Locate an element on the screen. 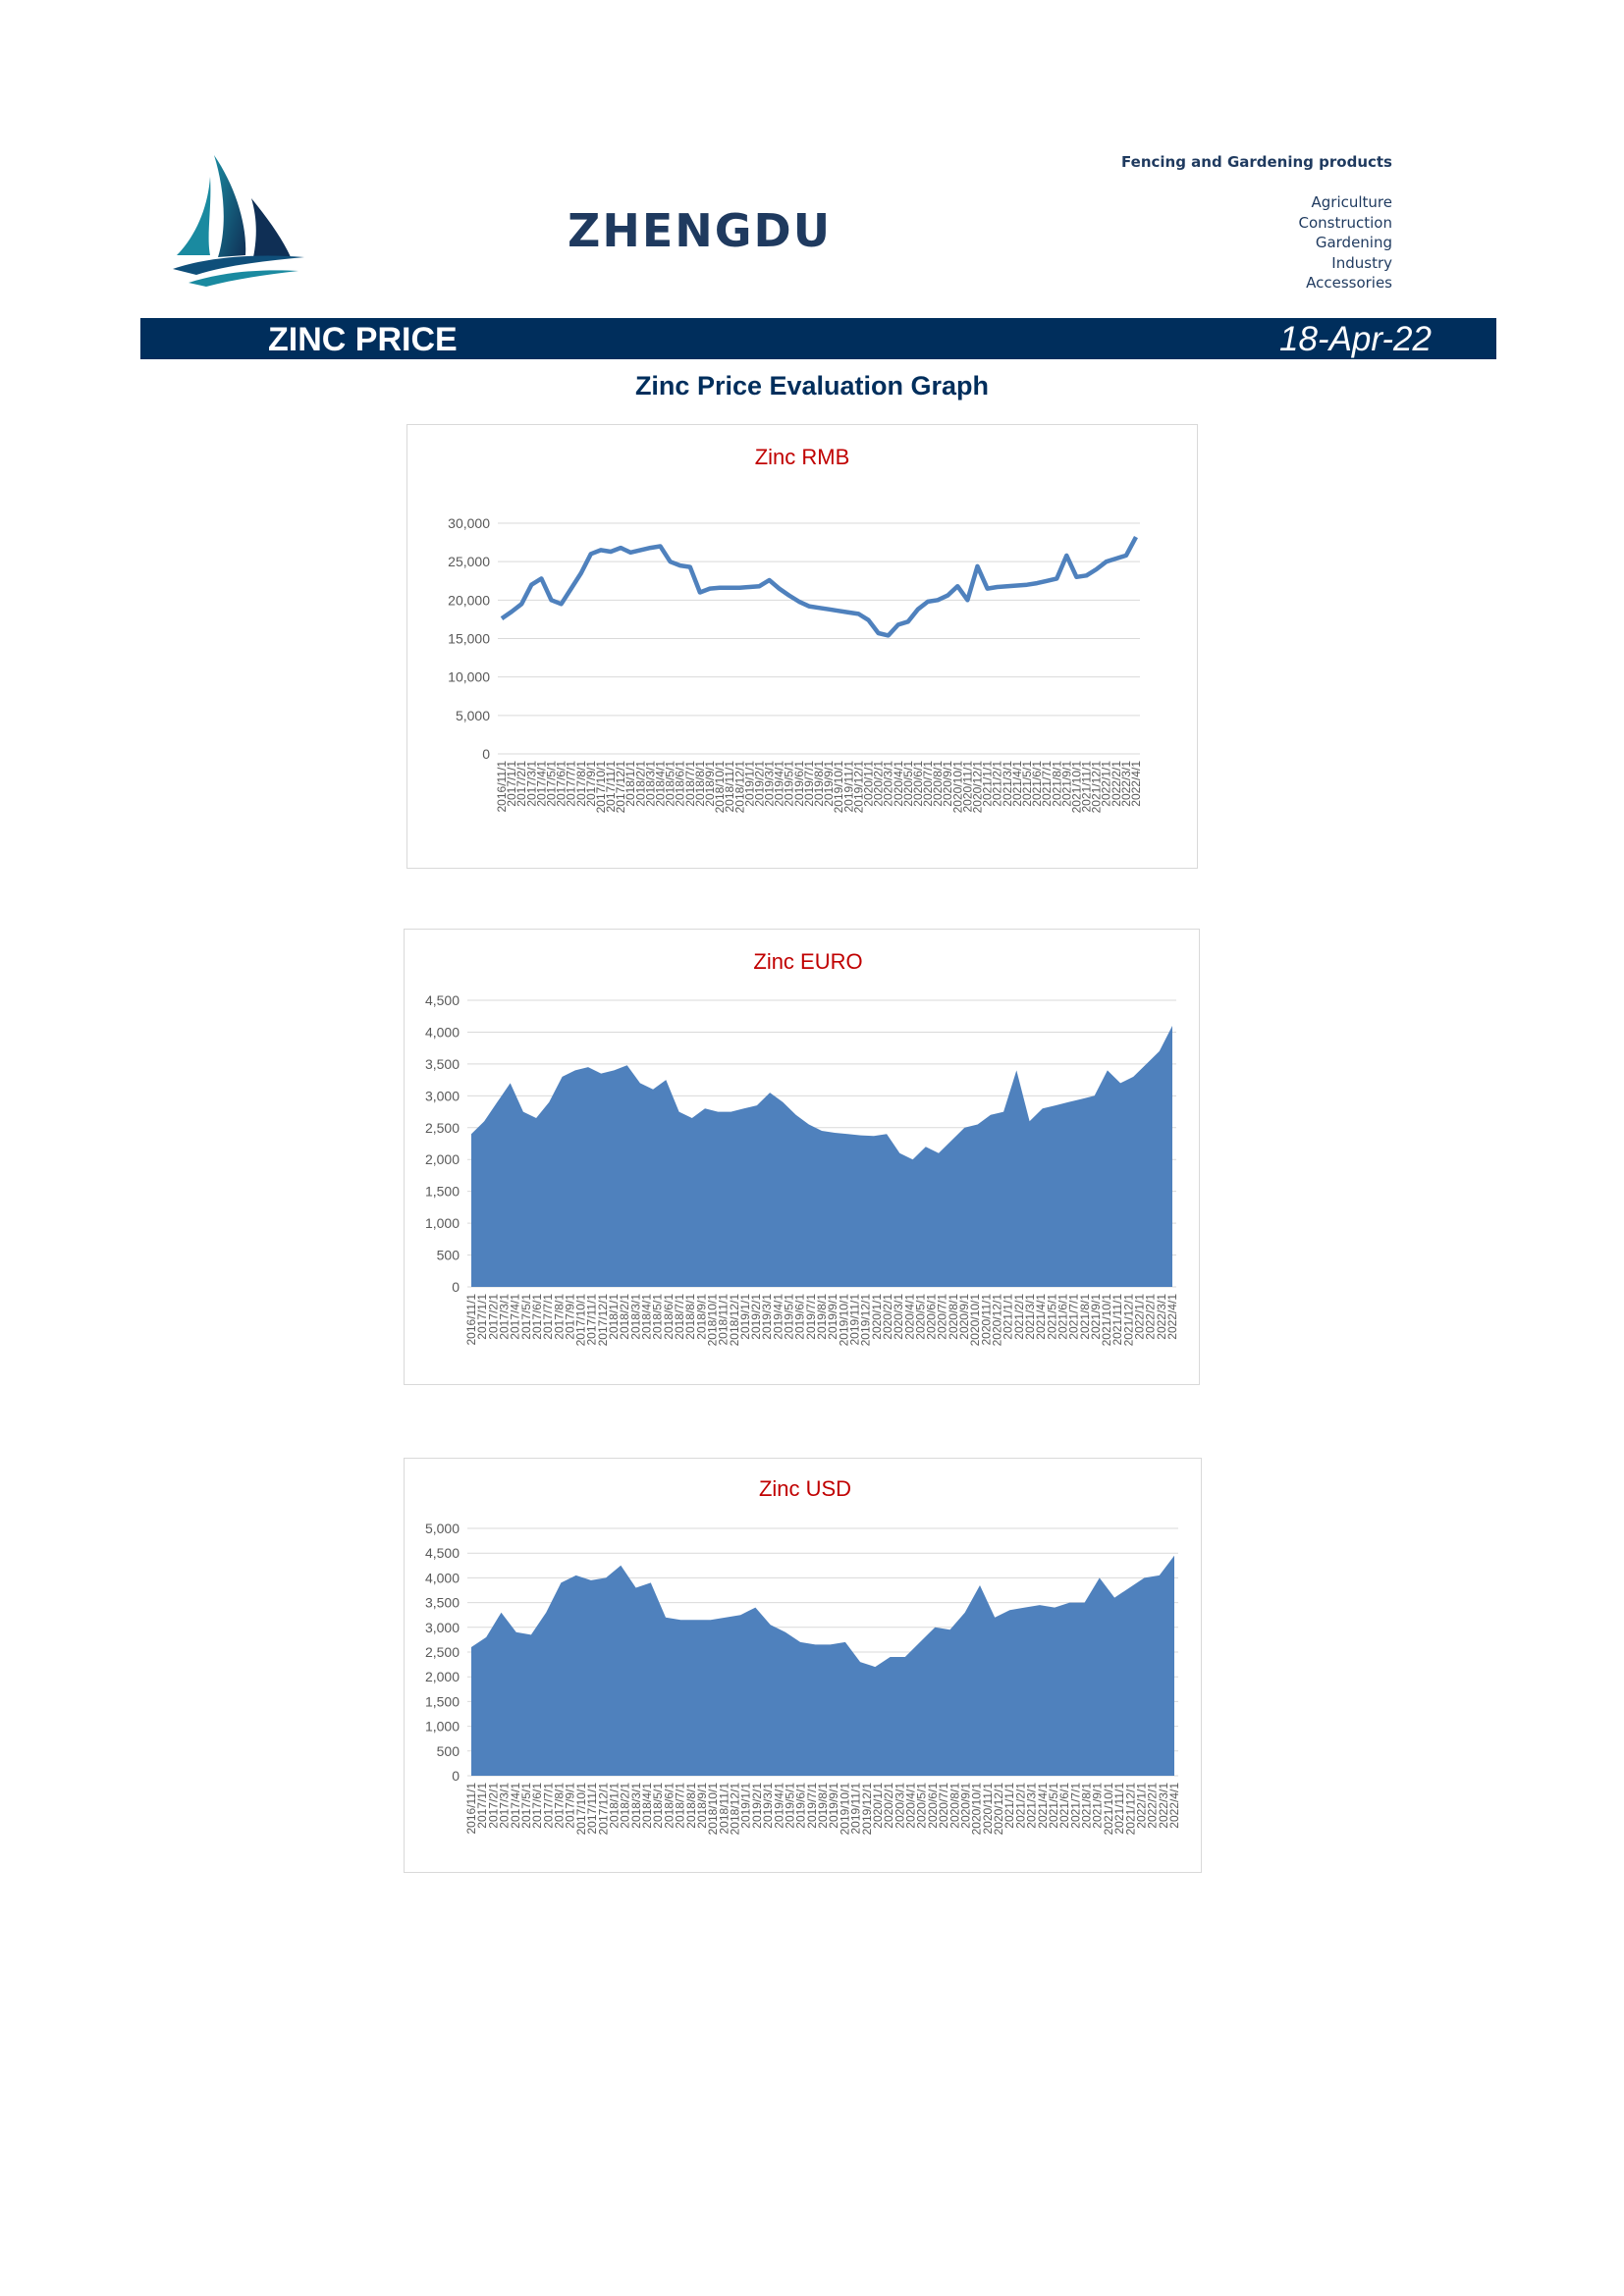 The image size is (1624, 2296). x-tick-label: 2018/10/1 is located at coordinates (713, 1810).